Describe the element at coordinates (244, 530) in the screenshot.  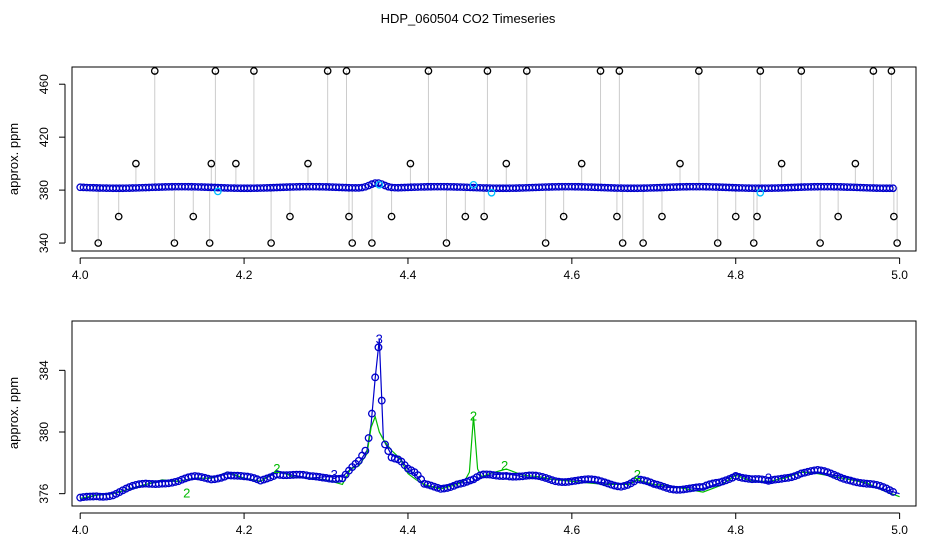
I see `x-tick-label: 4.2` at that location.